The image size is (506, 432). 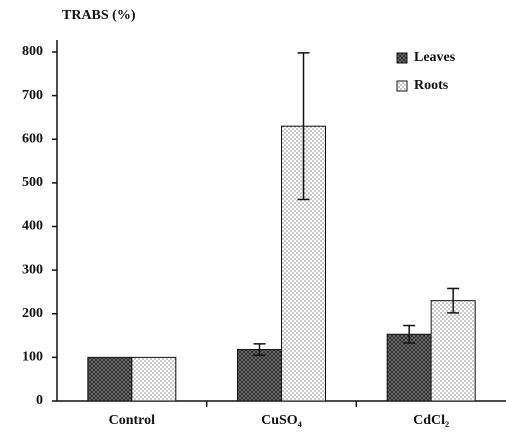 What do you see at coordinates (32, 357) in the screenshot?
I see `y-tick-label: 100` at bounding box center [32, 357].